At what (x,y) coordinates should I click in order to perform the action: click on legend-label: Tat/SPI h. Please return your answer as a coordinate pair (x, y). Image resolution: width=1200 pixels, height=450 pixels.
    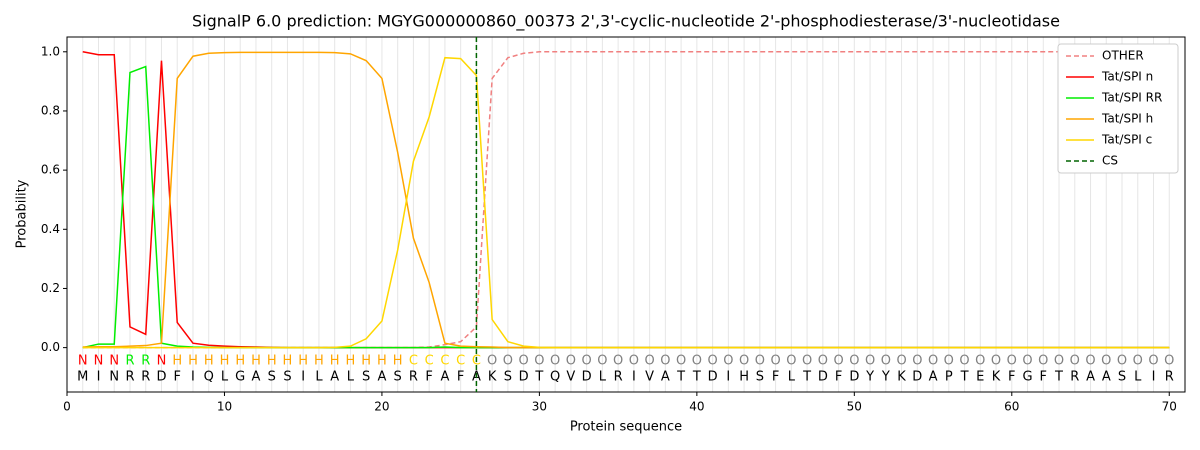
    Looking at the image, I should click on (1127, 119).